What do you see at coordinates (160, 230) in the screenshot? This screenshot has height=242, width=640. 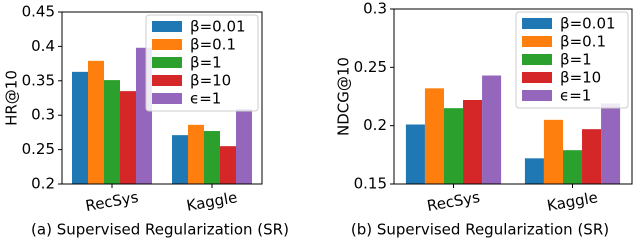 I see `caption: (a) Supervised Regularization (SR)` at bounding box center [160, 230].